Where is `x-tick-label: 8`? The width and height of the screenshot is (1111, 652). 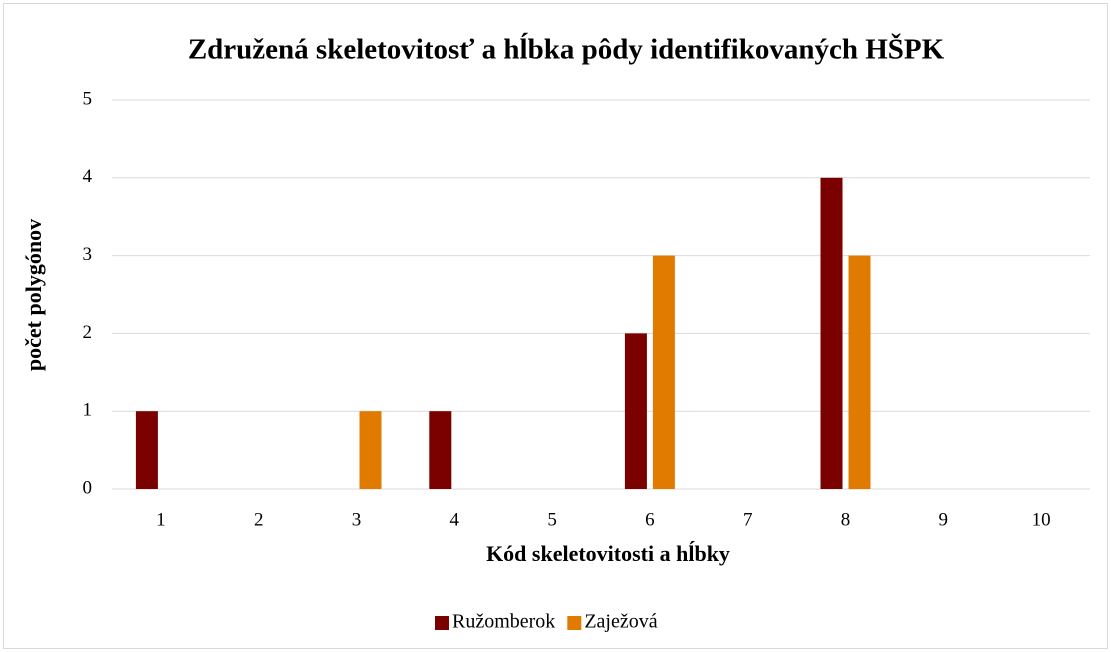
x-tick-label: 8 is located at coordinates (846, 519).